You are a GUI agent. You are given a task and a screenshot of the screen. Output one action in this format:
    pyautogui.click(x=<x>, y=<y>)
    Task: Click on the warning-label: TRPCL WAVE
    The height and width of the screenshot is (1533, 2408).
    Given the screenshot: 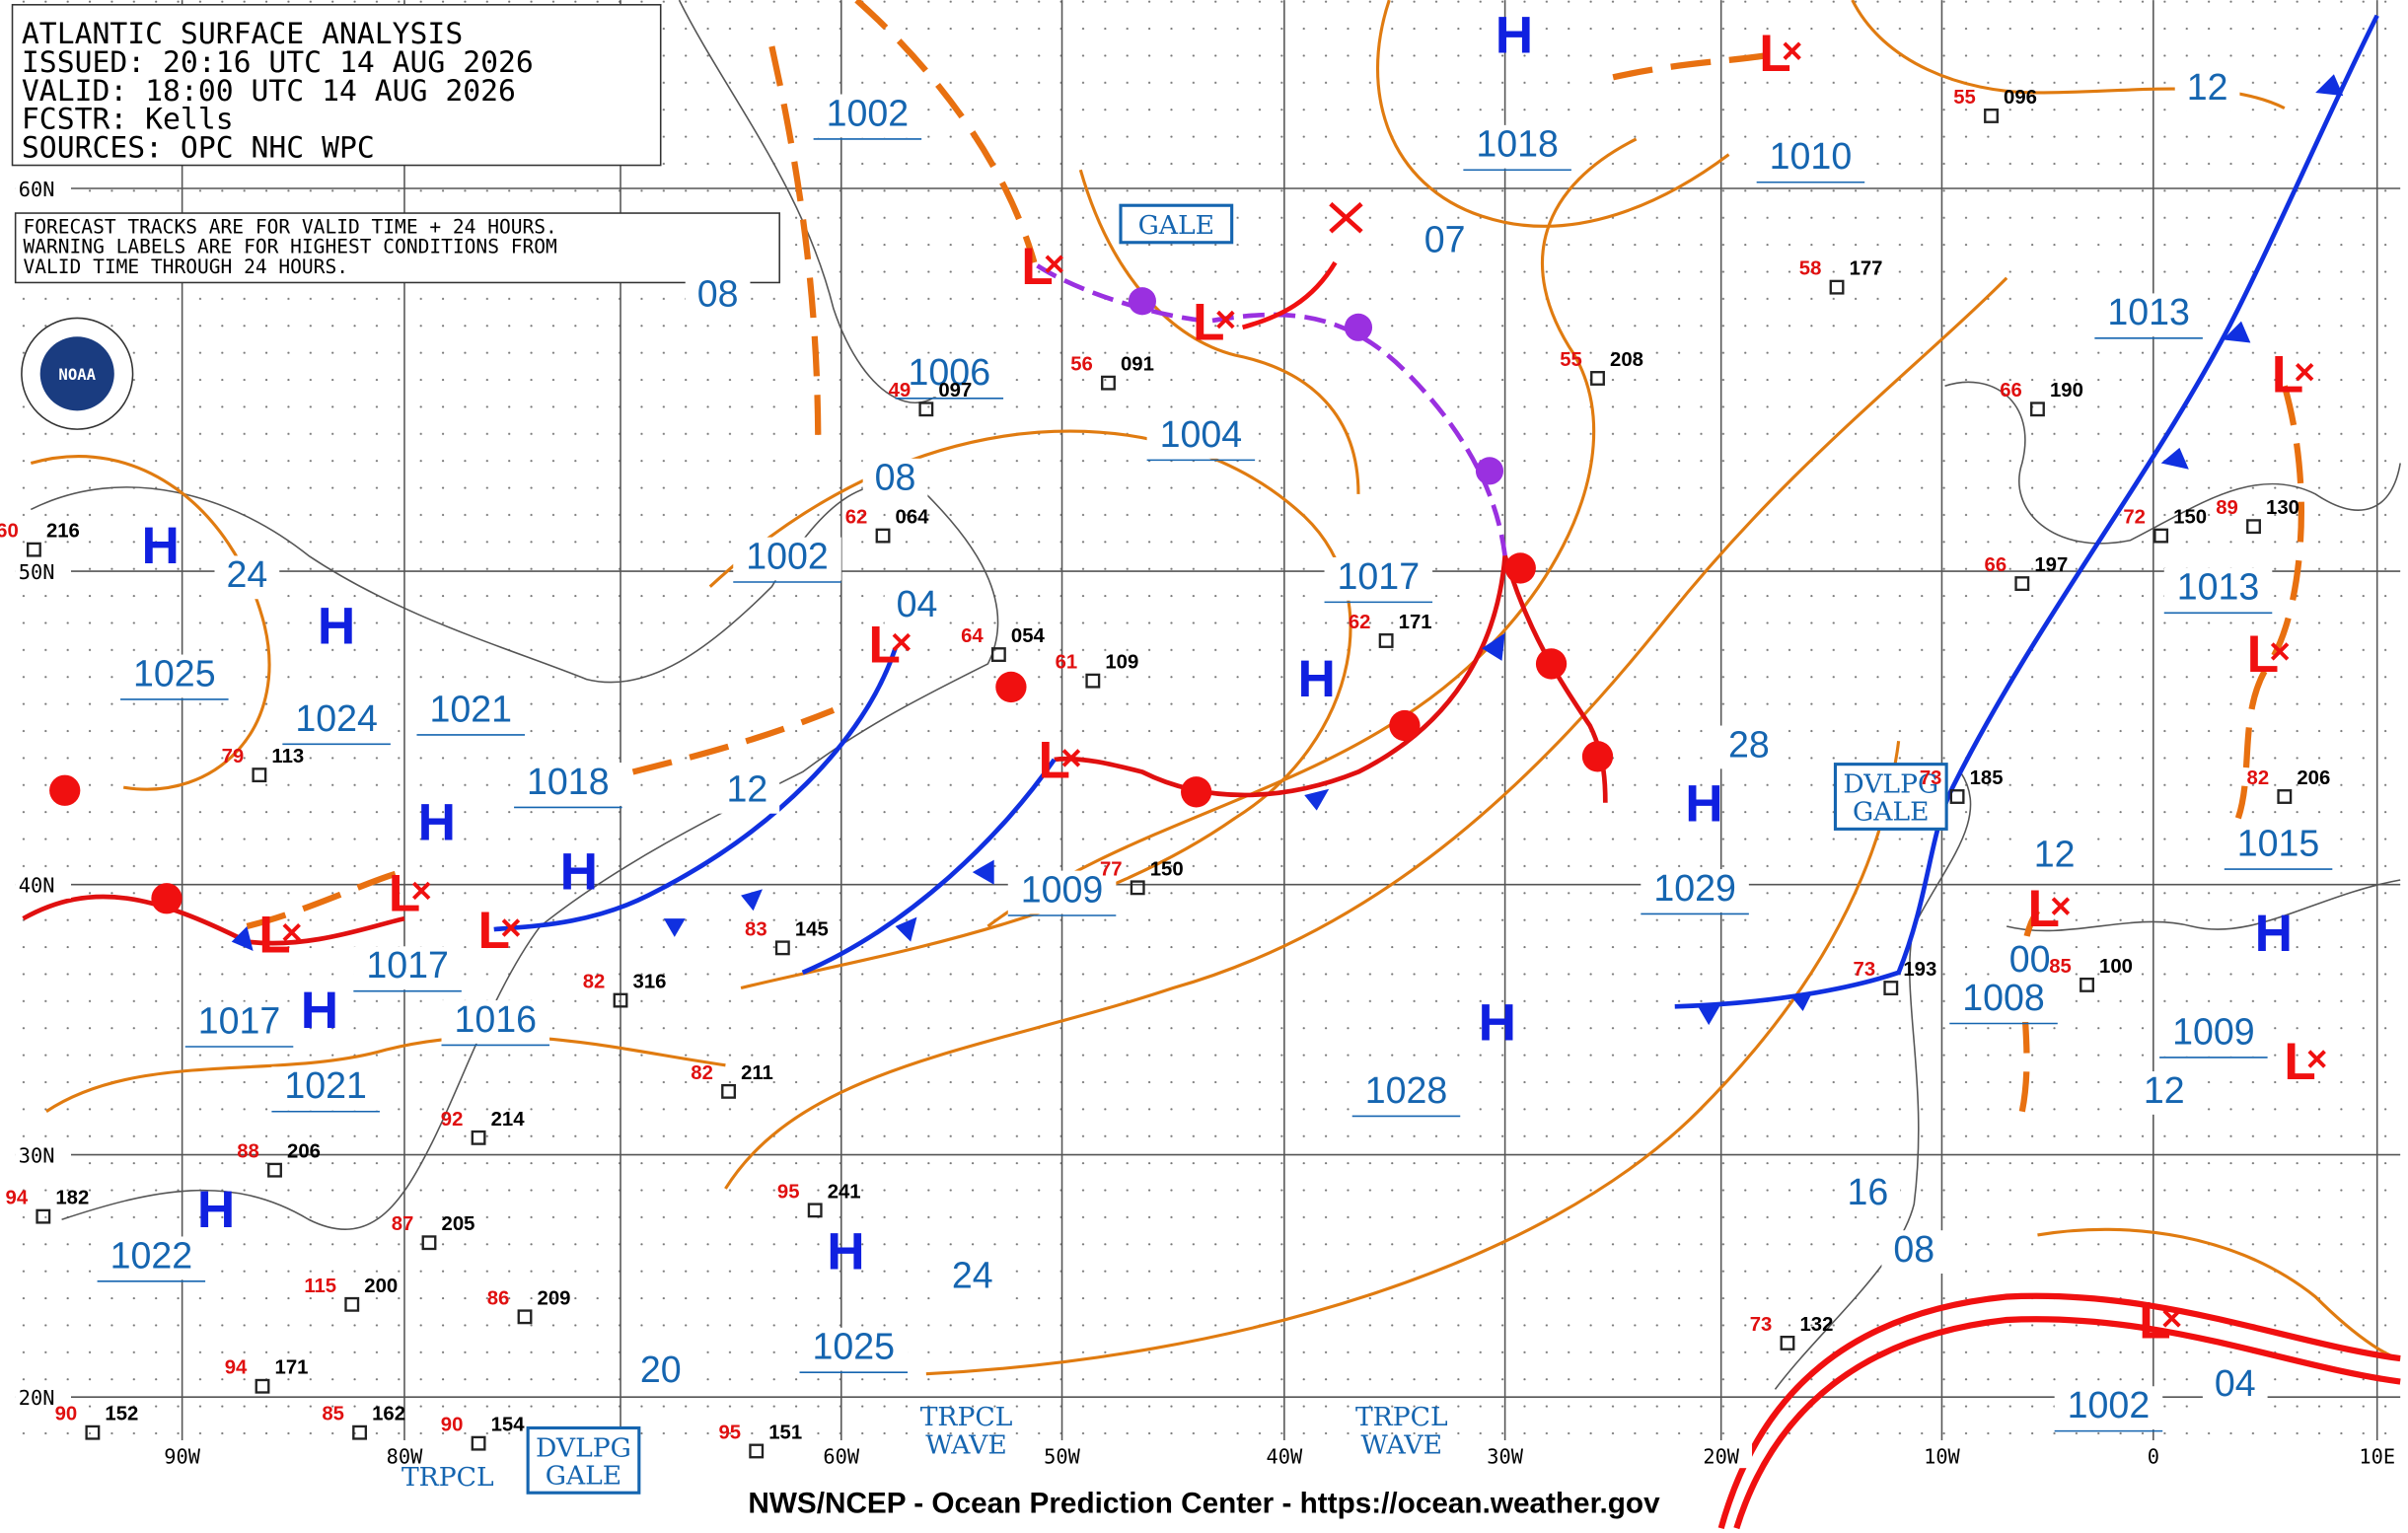 What is the action you would take?
    pyautogui.click(x=1401, y=1431)
    